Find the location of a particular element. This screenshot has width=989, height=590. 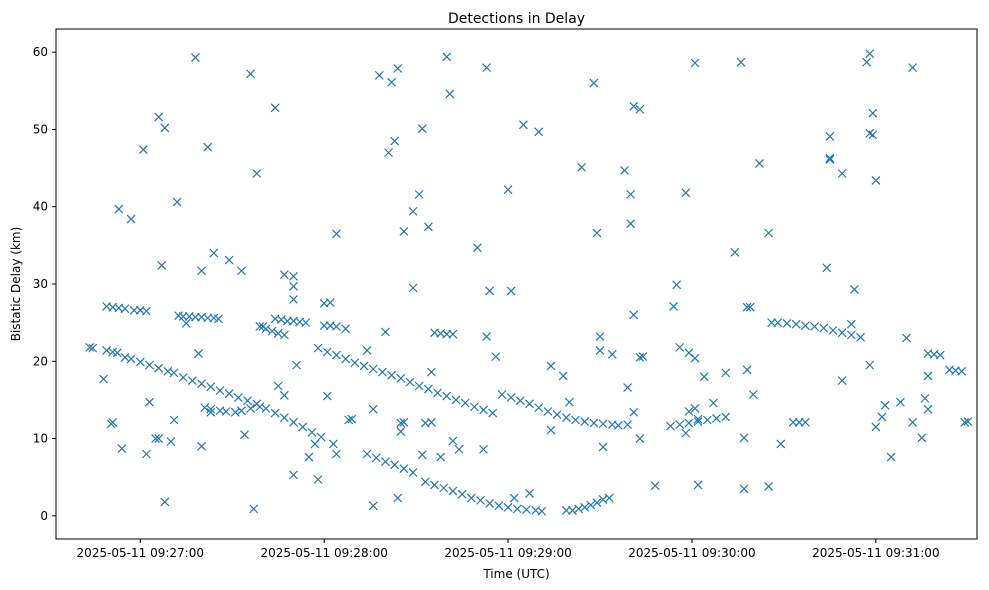

y-tick-label: 40 is located at coordinates (40, 207).